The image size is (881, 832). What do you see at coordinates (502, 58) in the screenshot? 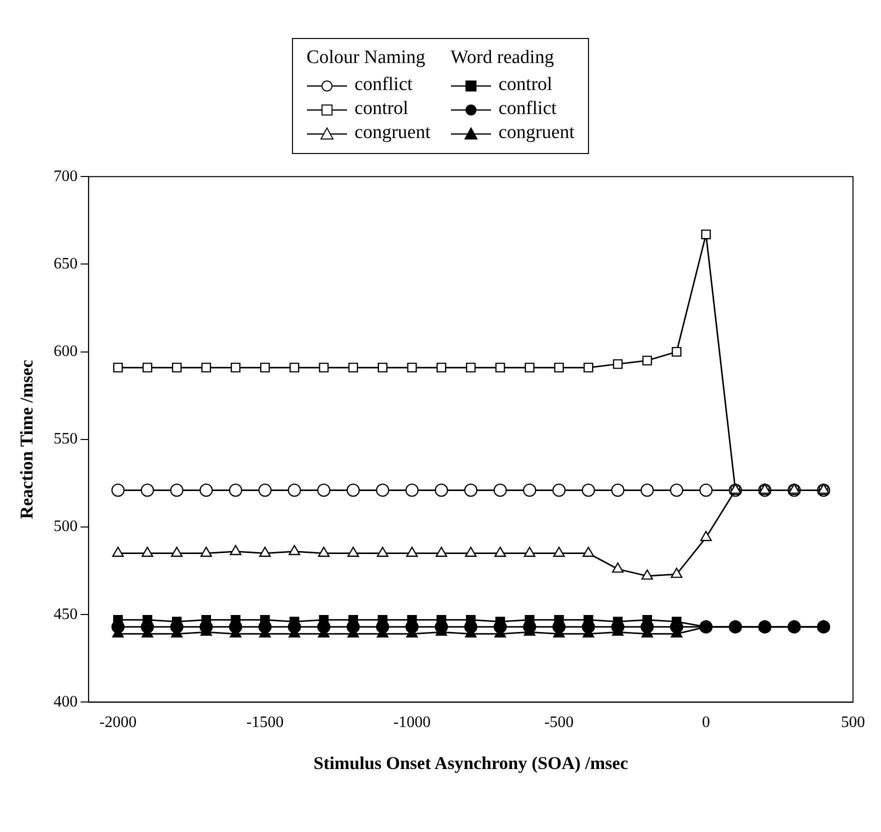
I see `text: Word reading` at bounding box center [502, 58].